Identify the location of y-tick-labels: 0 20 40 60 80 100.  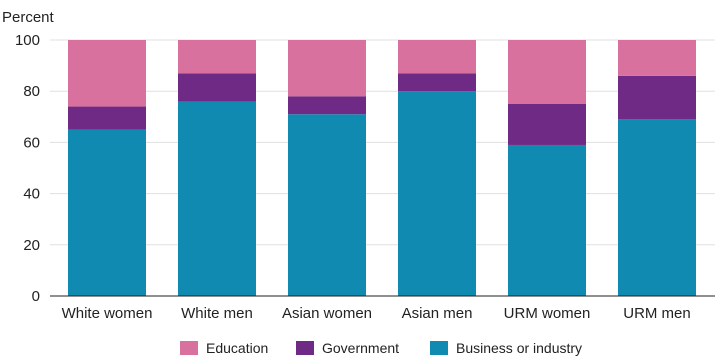
(27, 168).